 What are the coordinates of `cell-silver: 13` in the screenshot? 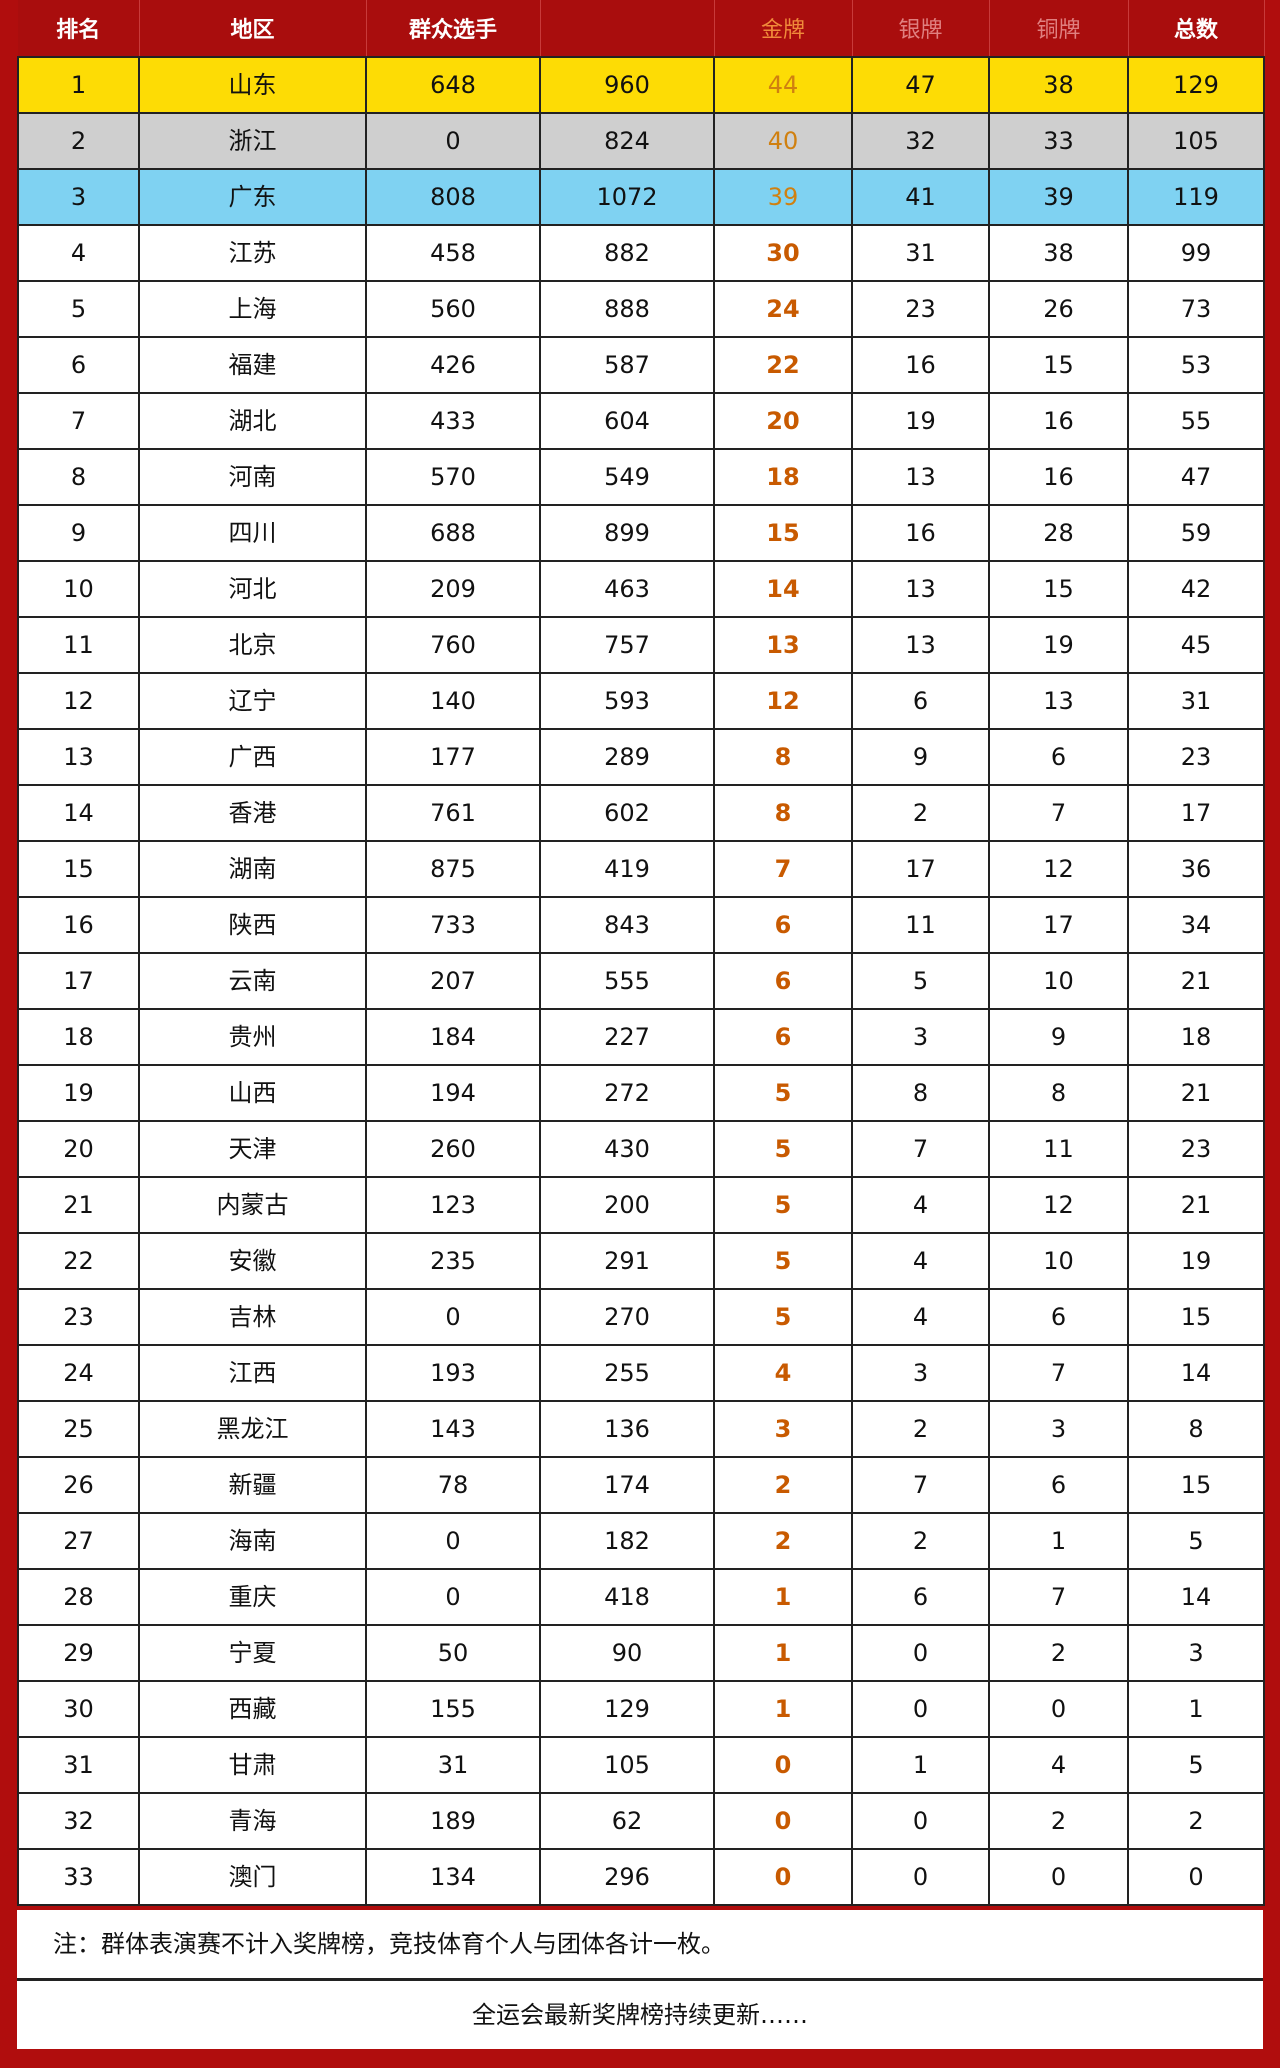 It's located at (920, 589).